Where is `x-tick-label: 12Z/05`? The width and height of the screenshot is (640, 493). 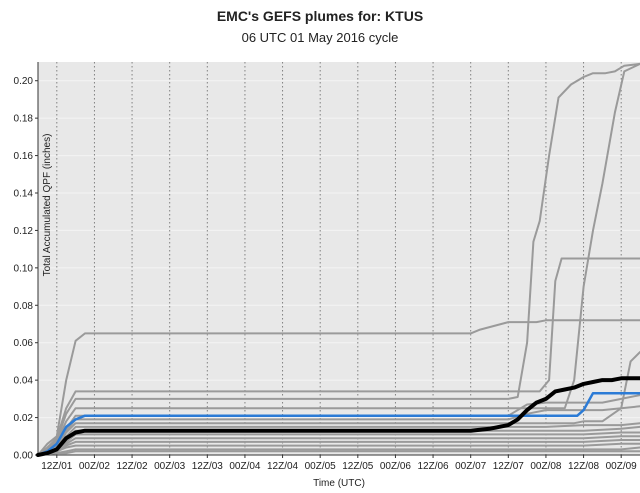
x-tick-label: 12Z/05 is located at coordinates (358, 466).